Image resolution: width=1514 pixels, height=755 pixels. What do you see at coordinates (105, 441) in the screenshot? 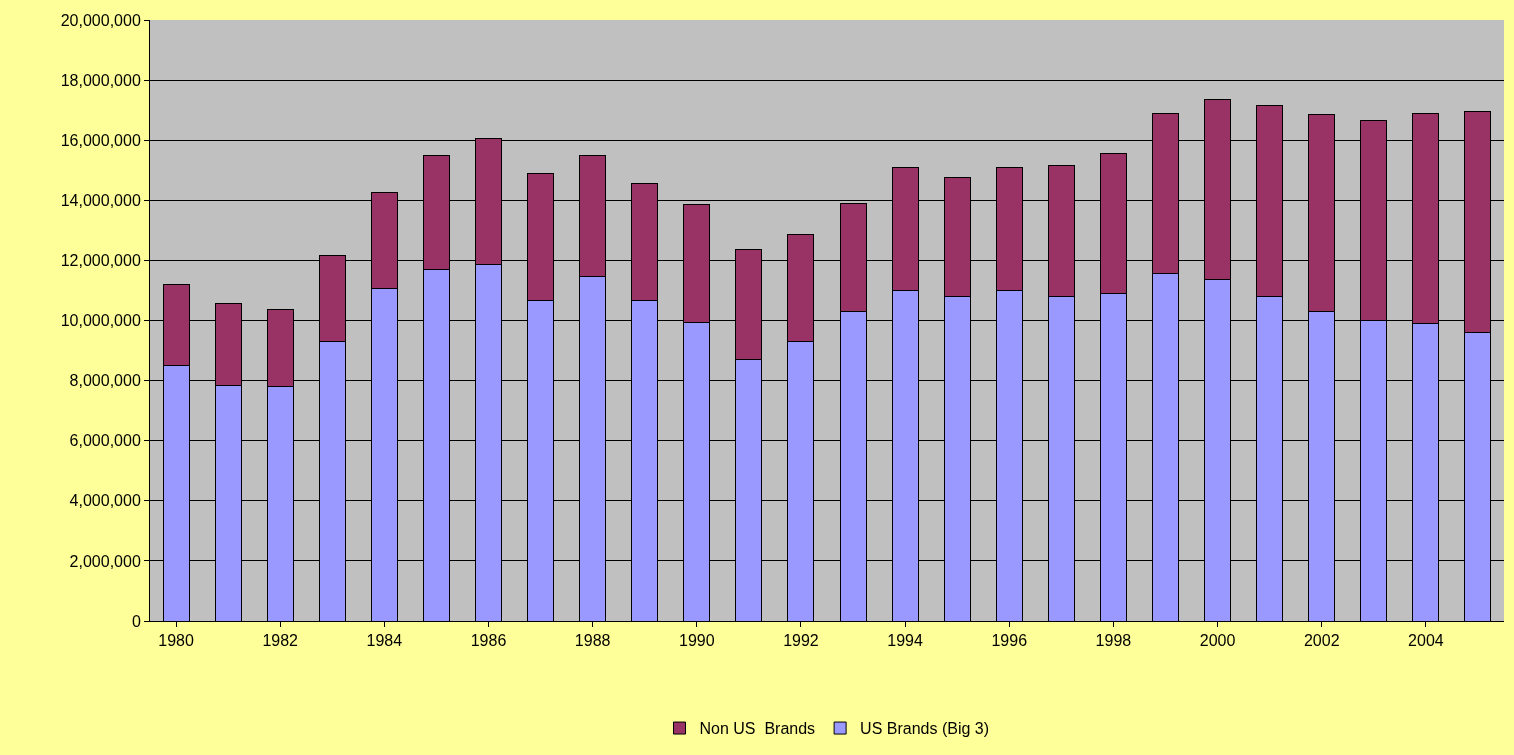
I see `y-tick-label: 6,000,000` at bounding box center [105, 441].